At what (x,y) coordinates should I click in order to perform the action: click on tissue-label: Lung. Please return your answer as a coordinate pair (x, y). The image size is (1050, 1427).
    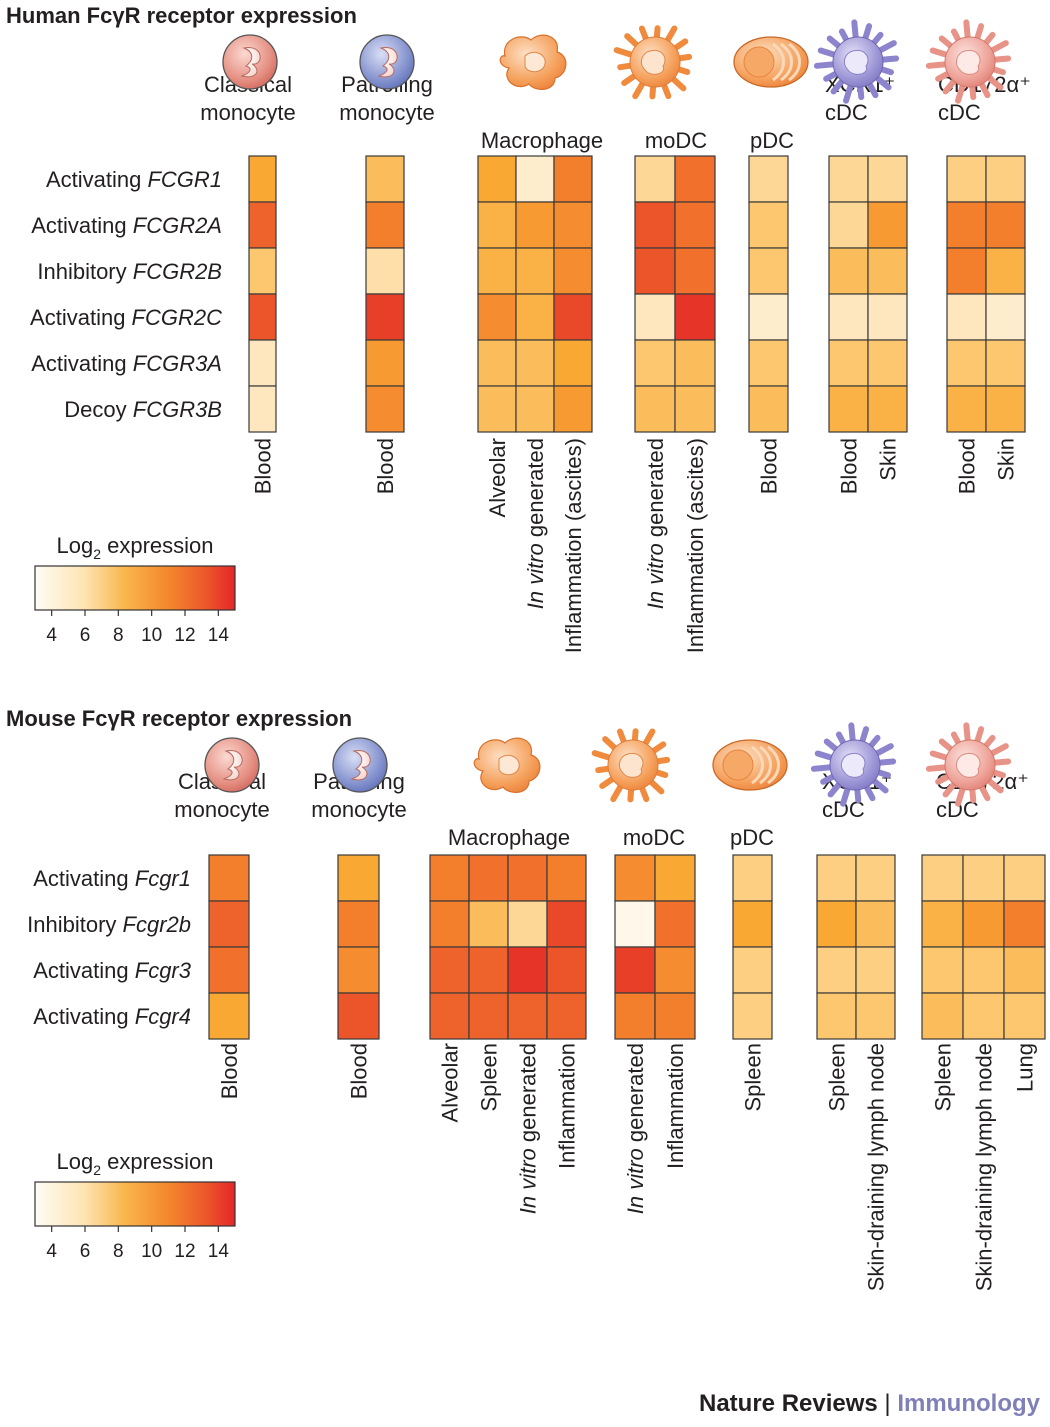
    Looking at the image, I should click on (1025, 1067).